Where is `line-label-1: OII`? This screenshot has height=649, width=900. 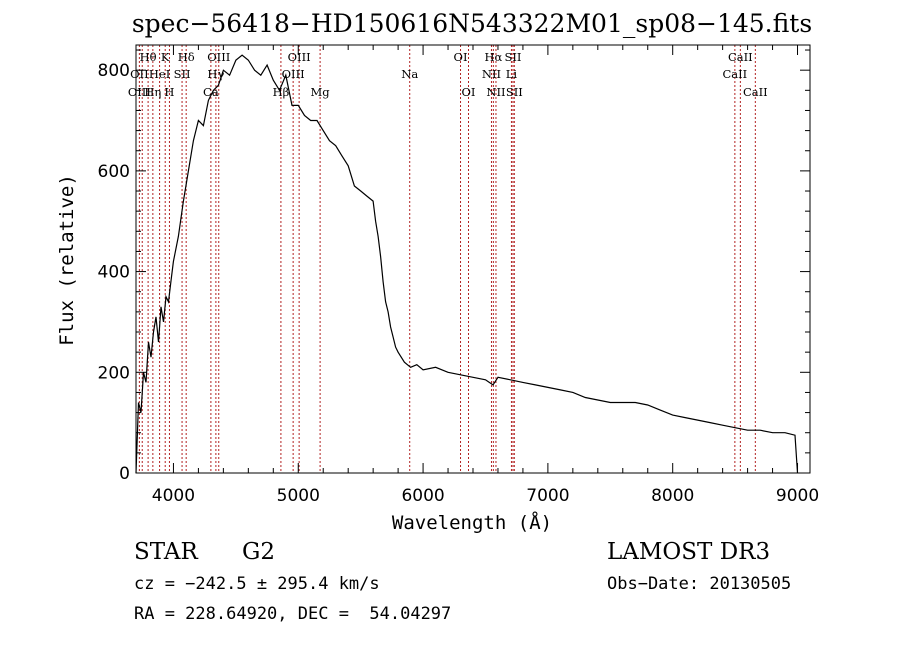 line-label-1: OII is located at coordinates (139, 74).